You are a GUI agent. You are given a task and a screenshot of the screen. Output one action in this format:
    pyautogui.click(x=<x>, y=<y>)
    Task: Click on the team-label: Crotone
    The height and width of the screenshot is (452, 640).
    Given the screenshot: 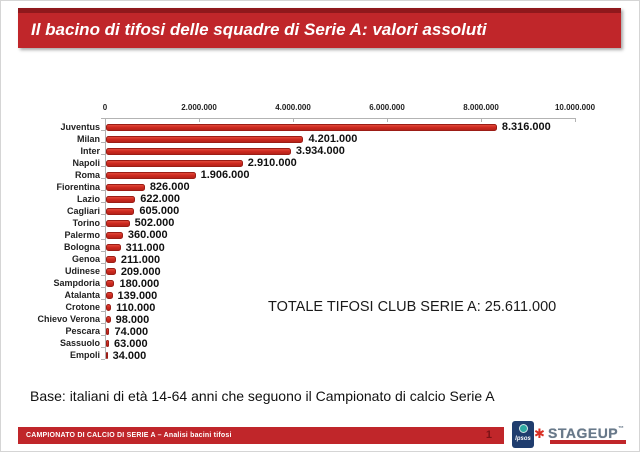 What is the action you would take?
    pyautogui.click(x=83, y=307)
    